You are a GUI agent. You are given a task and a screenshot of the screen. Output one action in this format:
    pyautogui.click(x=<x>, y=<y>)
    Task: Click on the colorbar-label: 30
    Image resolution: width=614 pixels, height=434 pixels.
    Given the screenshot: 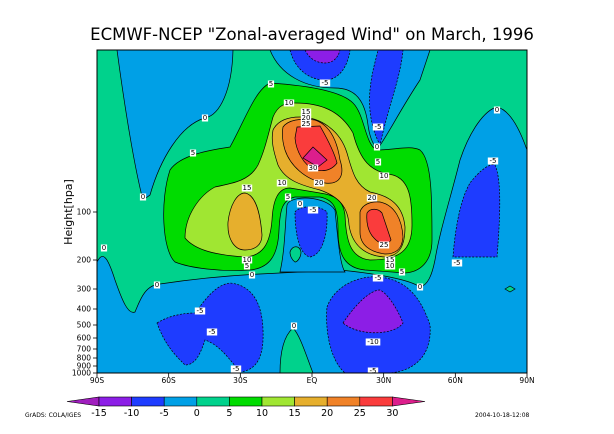 What is the action you would take?
    pyautogui.click(x=392, y=413)
    